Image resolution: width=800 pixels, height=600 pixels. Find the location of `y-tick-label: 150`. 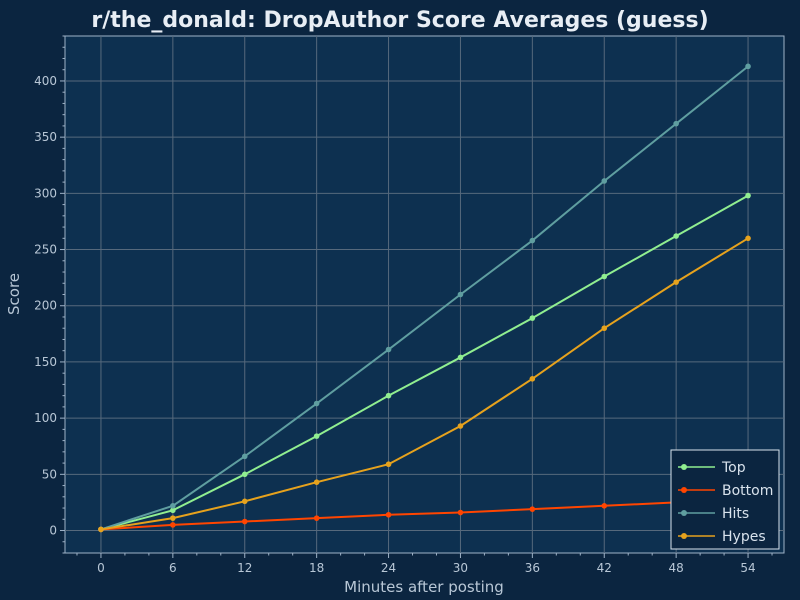

y-tick-label: 150 is located at coordinates (45, 362).